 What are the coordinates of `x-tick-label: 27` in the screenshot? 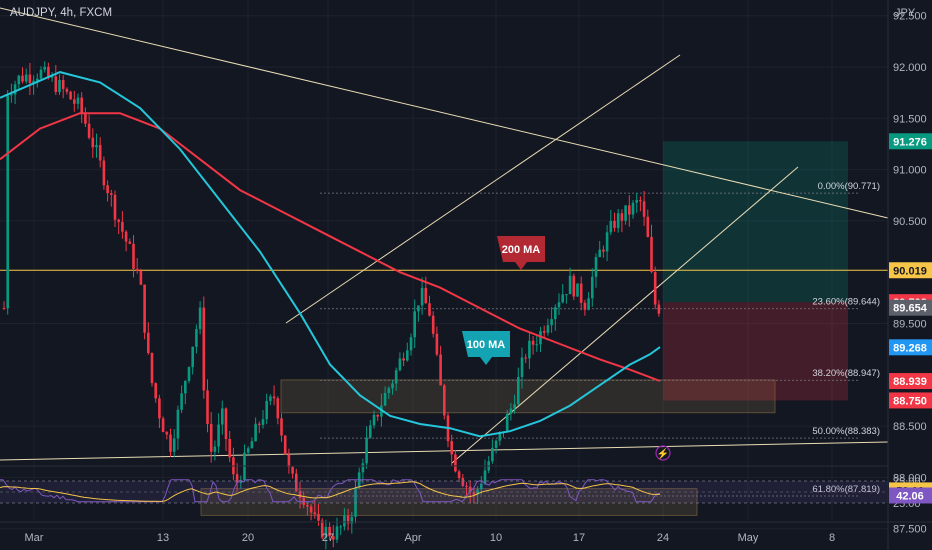 It's located at (328, 538).